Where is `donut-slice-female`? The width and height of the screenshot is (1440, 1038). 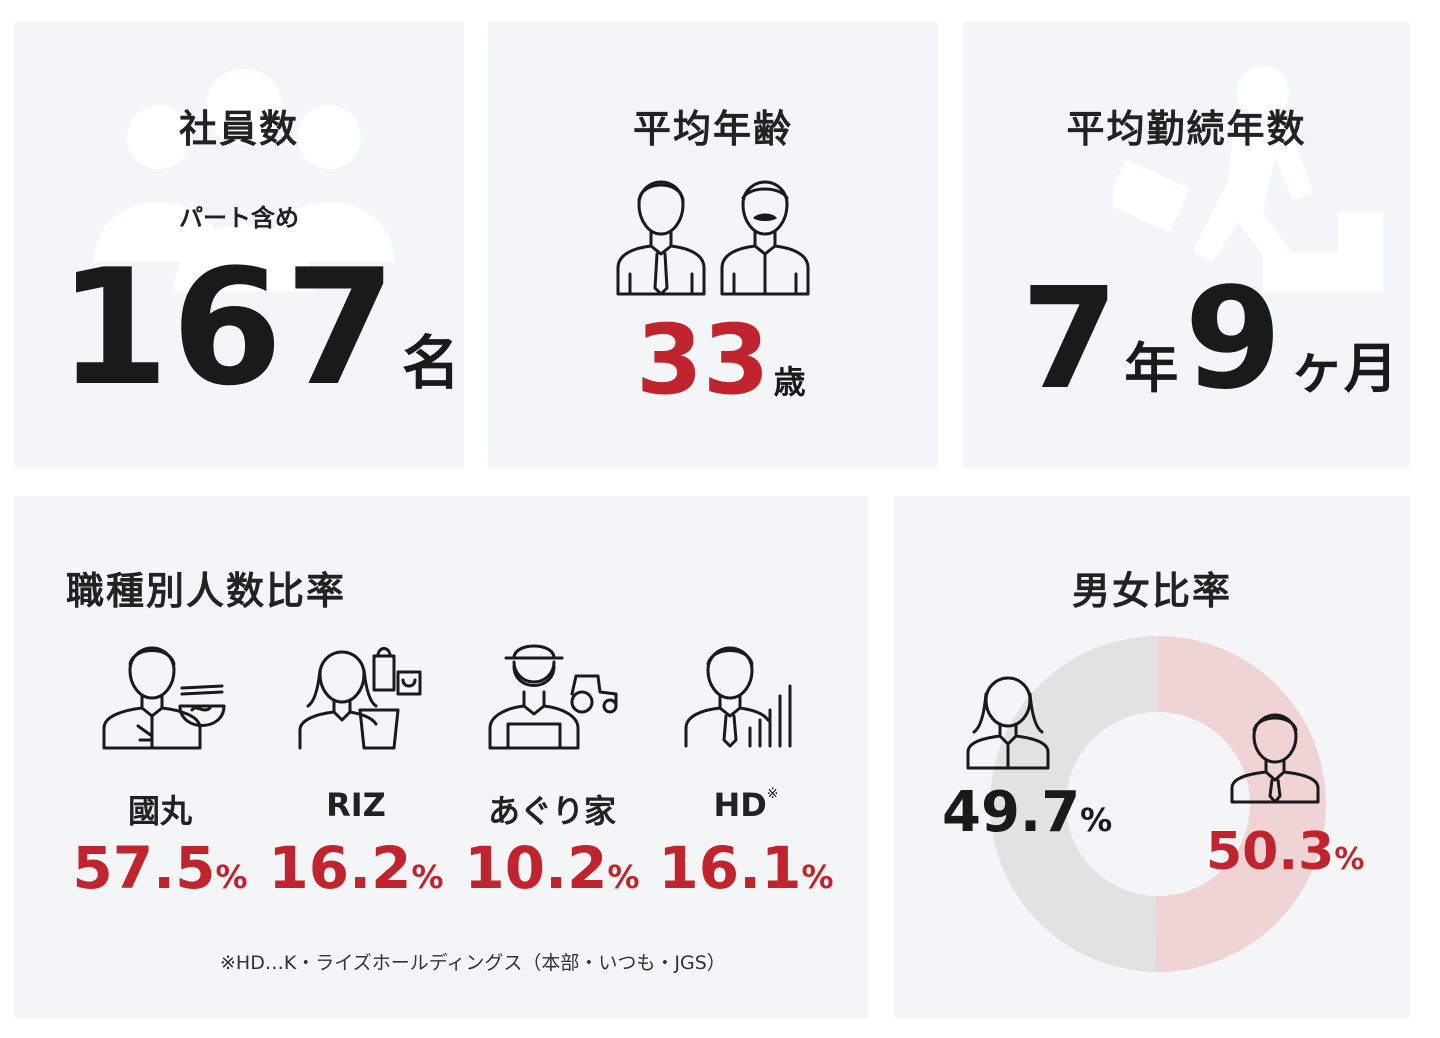
donut-slice-female is located at coordinates (1074, 804).